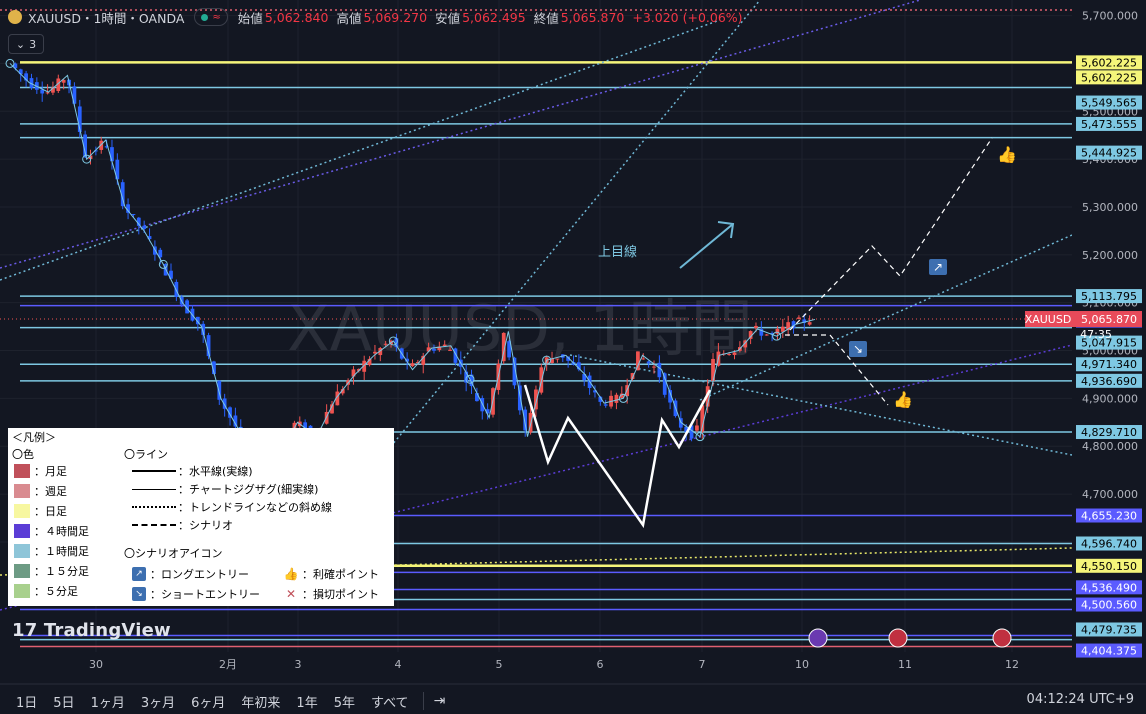 The height and width of the screenshot is (714, 1146). I want to click on legend-color-label: ：月足, so click(50, 471).